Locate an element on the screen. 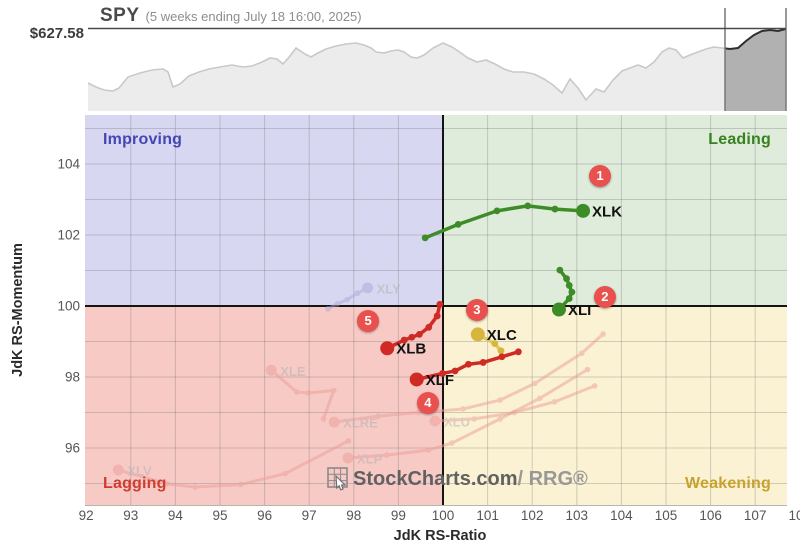  ticker-label-XLK: XLK is located at coordinates (607, 211).